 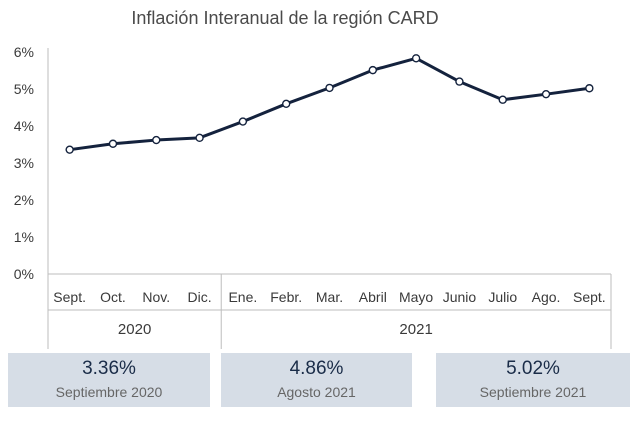 I want to click on x-tick-label: Junio, so click(x=460, y=297).